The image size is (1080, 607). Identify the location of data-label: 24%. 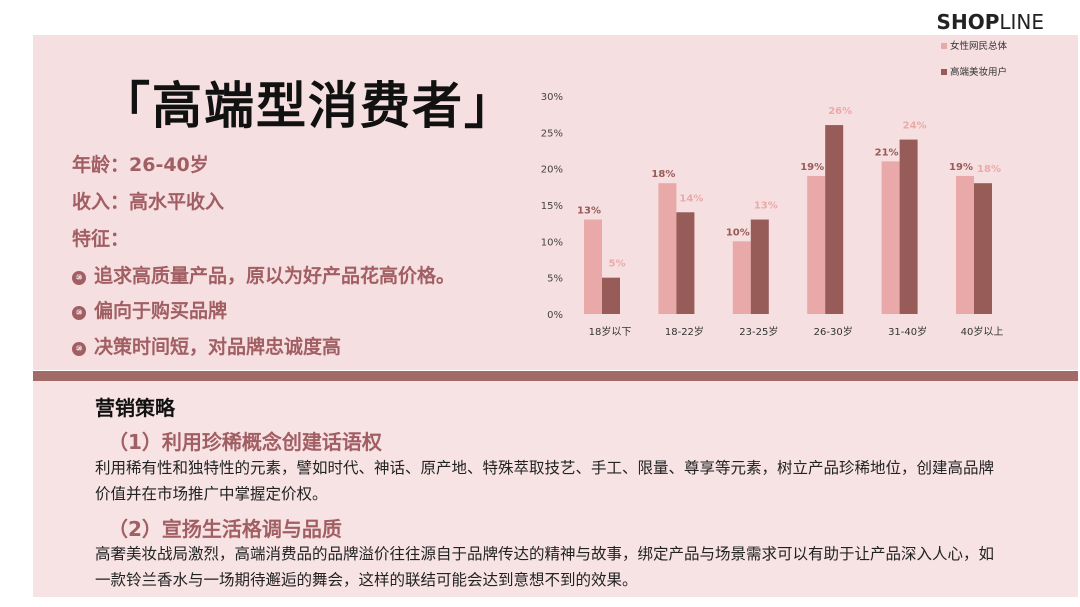
(915, 126).